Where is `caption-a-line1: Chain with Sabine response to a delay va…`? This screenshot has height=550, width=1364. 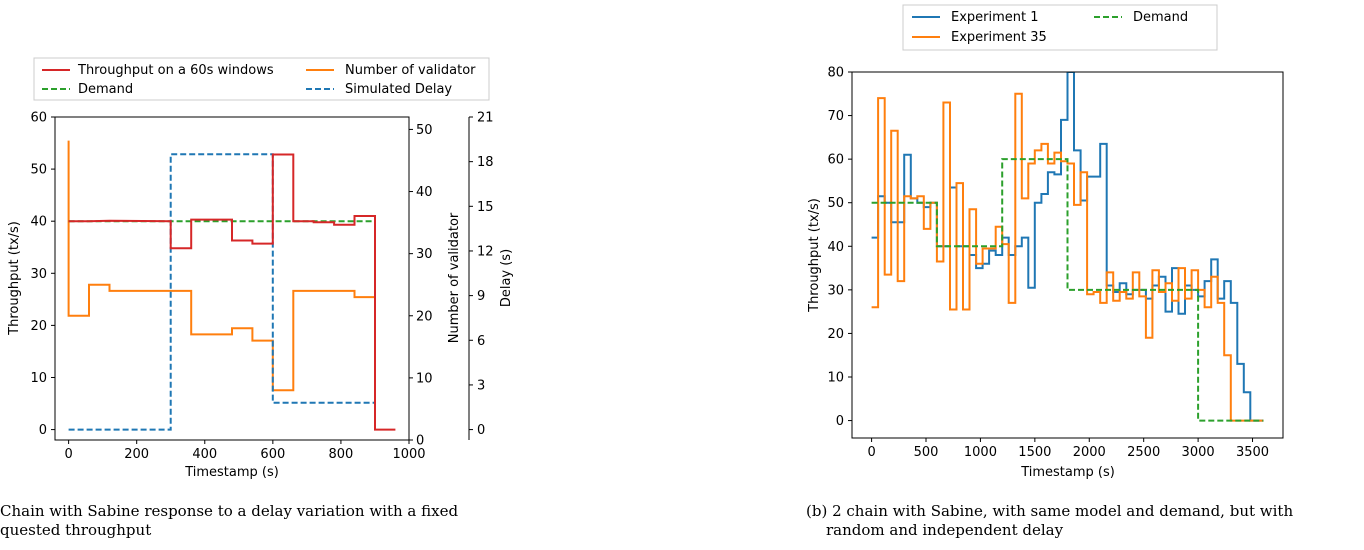 caption-a-line1: Chain with Sabine response to a delay va… is located at coordinates (229, 511).